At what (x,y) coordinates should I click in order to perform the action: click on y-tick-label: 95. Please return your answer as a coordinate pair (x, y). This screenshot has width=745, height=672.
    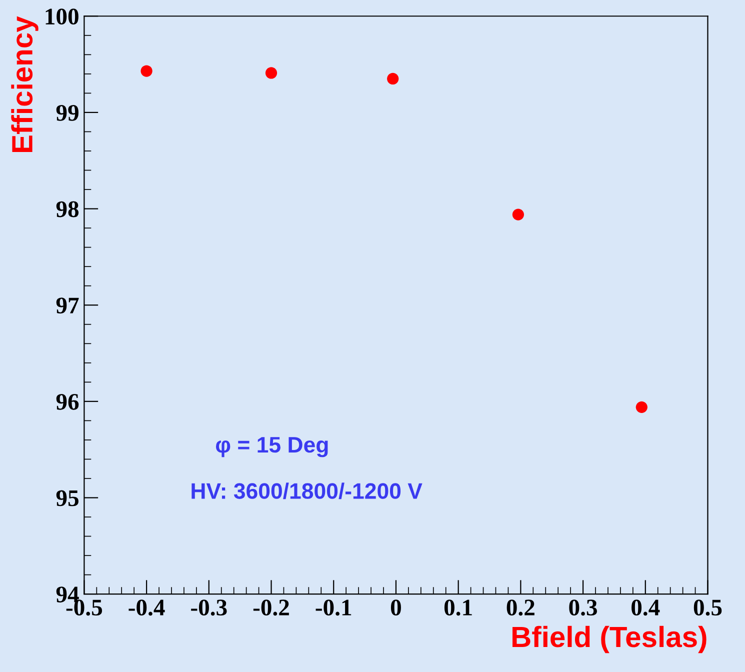
    Looking at the image, I should click on (67, 498).